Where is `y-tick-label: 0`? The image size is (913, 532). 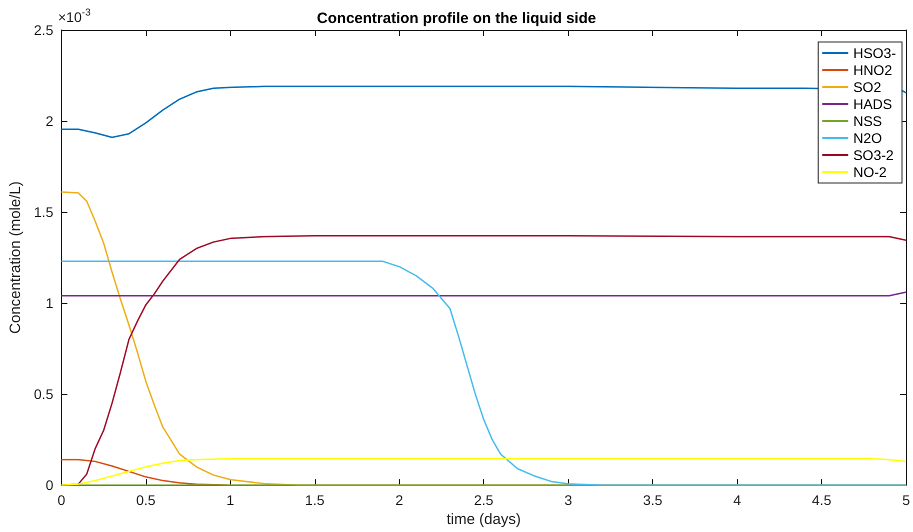
y-tick-label: 0 is located at coordinates (50, 485).